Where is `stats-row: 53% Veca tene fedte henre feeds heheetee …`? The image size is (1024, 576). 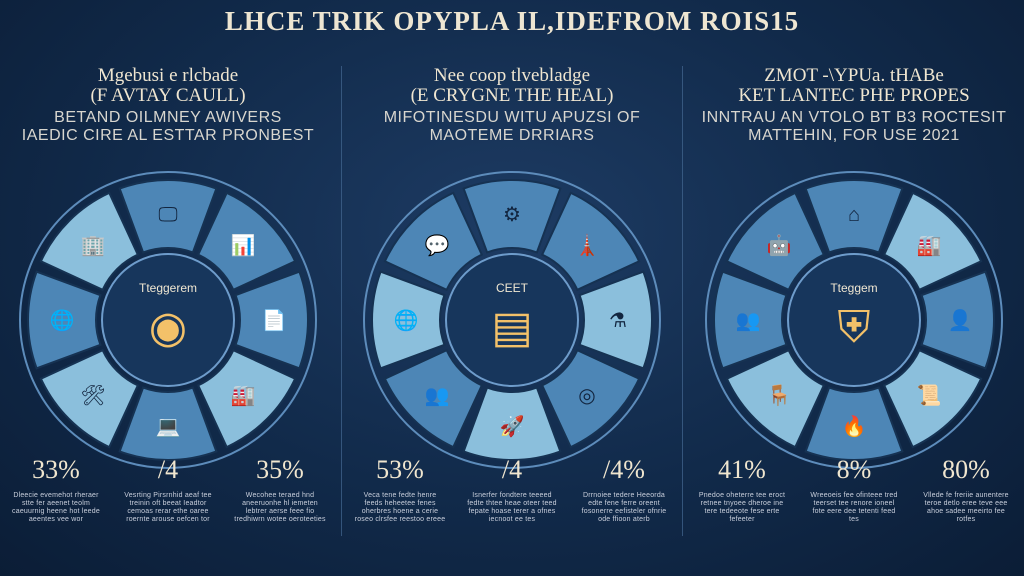 stats-row: 53% Veca tene fedte henre feeds heheetee … is located at coordinates (512, 490).